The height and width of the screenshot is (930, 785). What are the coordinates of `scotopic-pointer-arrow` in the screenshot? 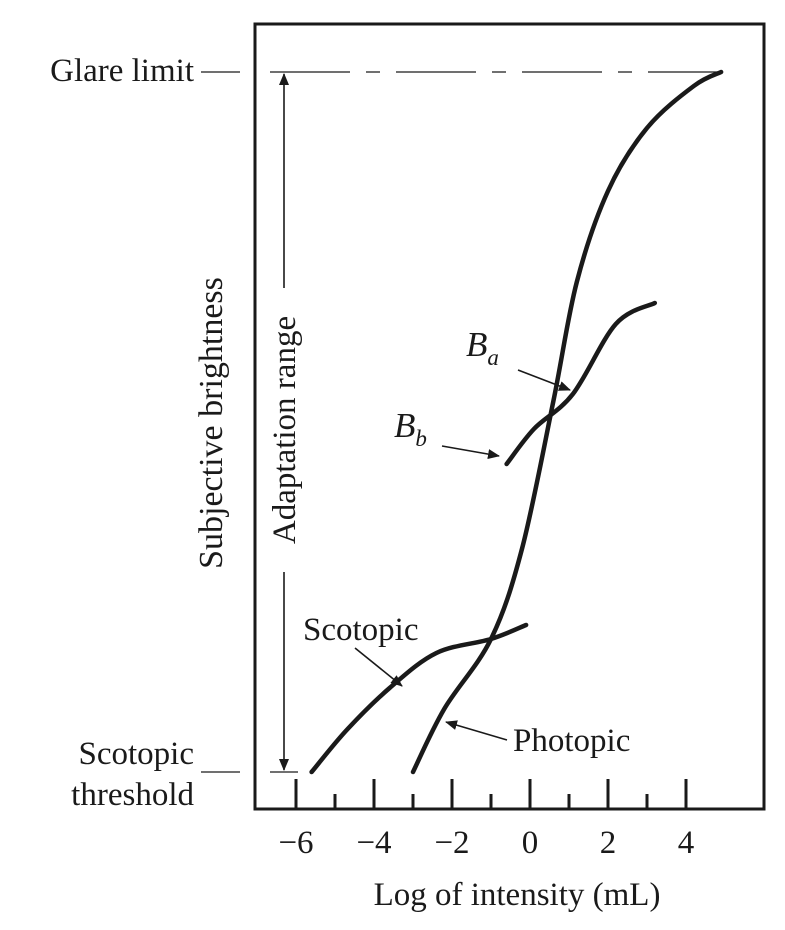 It's located at (378, 667).